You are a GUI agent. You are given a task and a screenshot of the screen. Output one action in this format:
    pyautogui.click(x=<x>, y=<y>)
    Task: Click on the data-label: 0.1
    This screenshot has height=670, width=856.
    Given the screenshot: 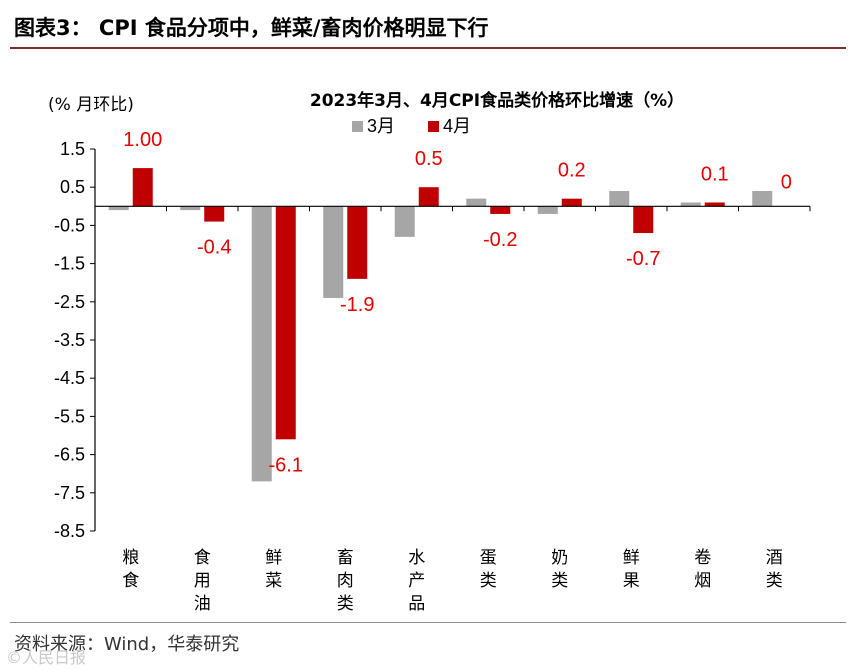 What is the action you would take?
    pyautogui.click(x=715, y=174)
    